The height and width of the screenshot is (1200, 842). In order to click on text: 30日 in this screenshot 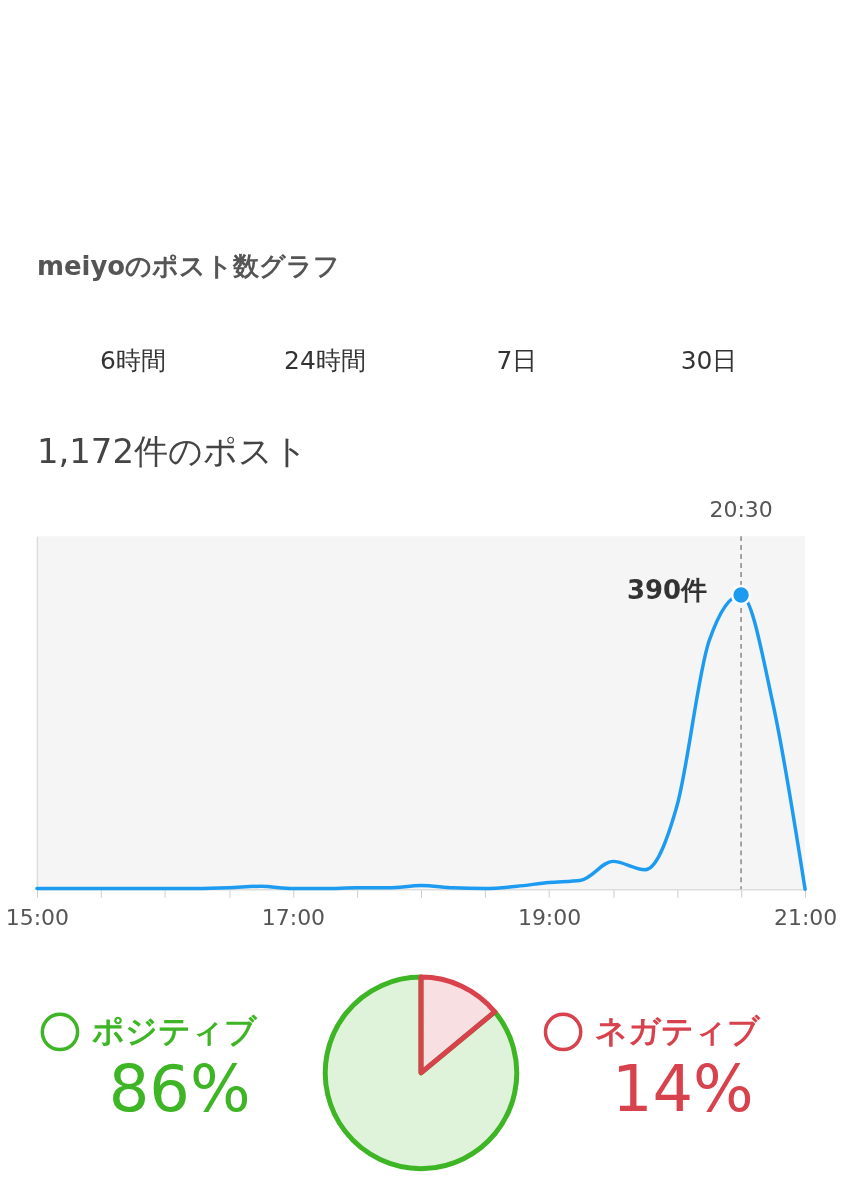, I will do `click(709, 360)`.